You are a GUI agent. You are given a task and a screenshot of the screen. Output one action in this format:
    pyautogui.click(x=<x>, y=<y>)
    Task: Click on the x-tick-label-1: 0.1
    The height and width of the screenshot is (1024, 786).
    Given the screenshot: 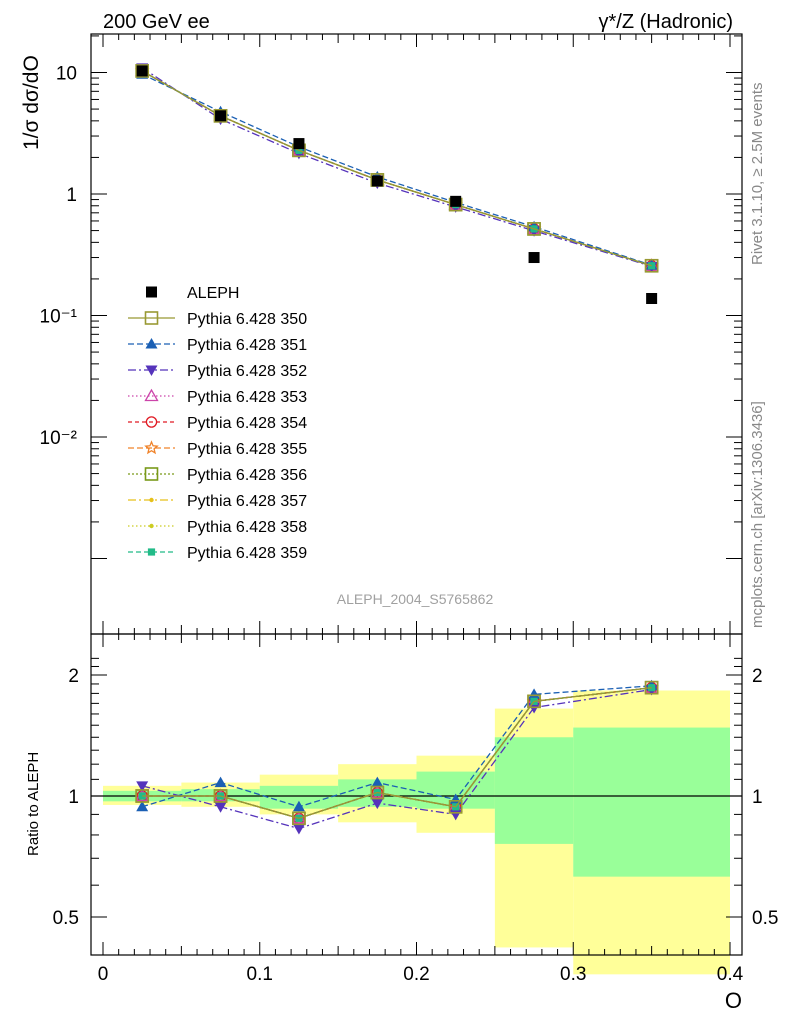 What is the action you would take?
    pyautogui.click(x=260, y=974)
    